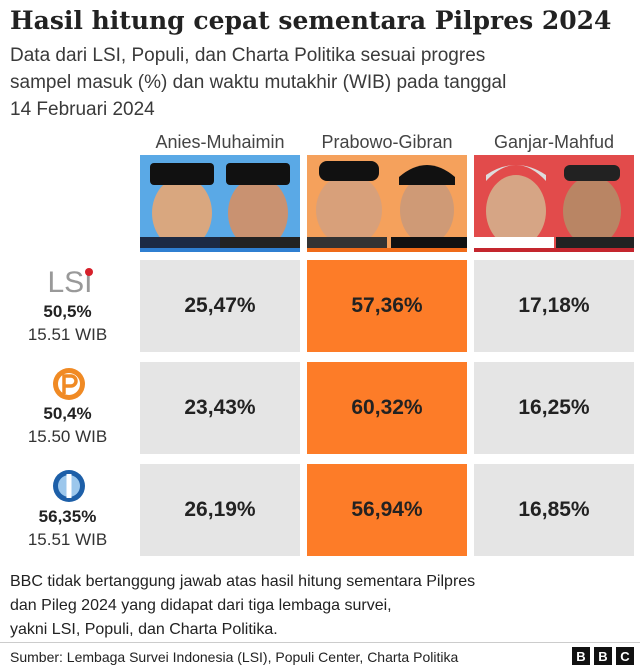  Describe the element at coordinates (67, 413) in the screenshot. I see `sample: 50,4%` at that location.